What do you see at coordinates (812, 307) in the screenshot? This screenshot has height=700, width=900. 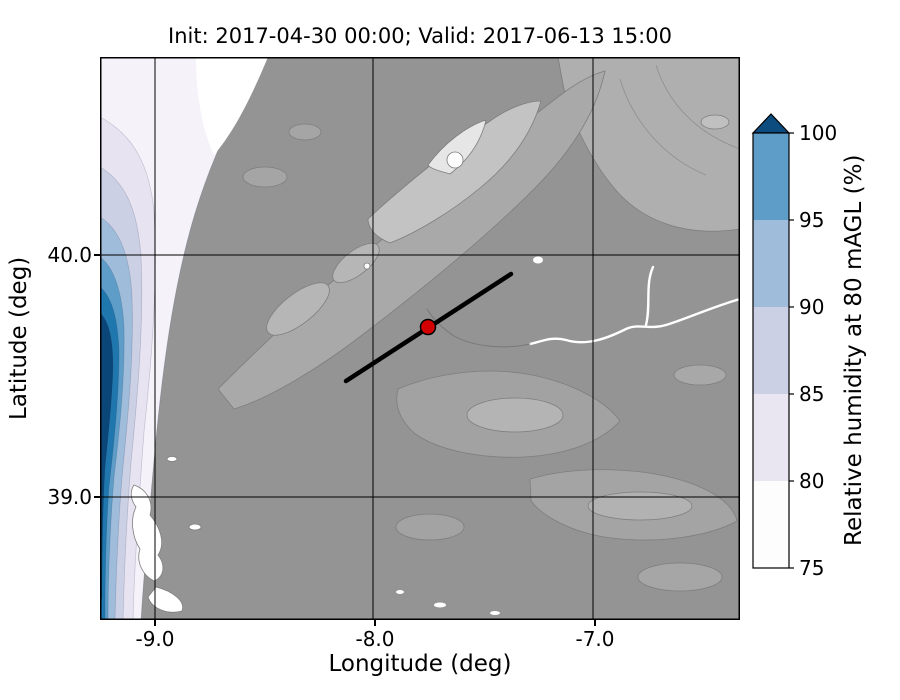 I see `colorbar-tick-label: 90` at bounding box center [812, 307].